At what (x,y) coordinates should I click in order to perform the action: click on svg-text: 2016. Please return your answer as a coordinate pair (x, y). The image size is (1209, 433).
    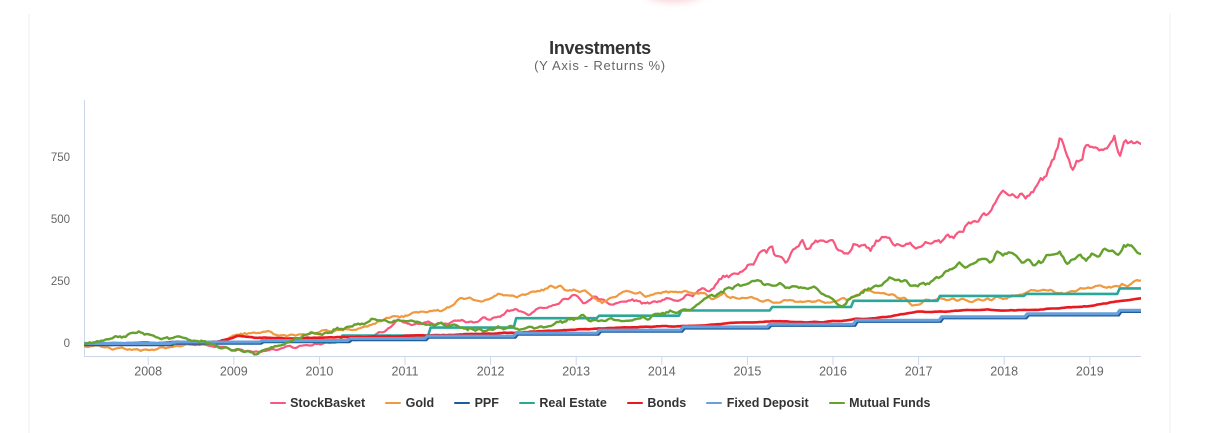
    Looking at the image, I should click on (833, 372).